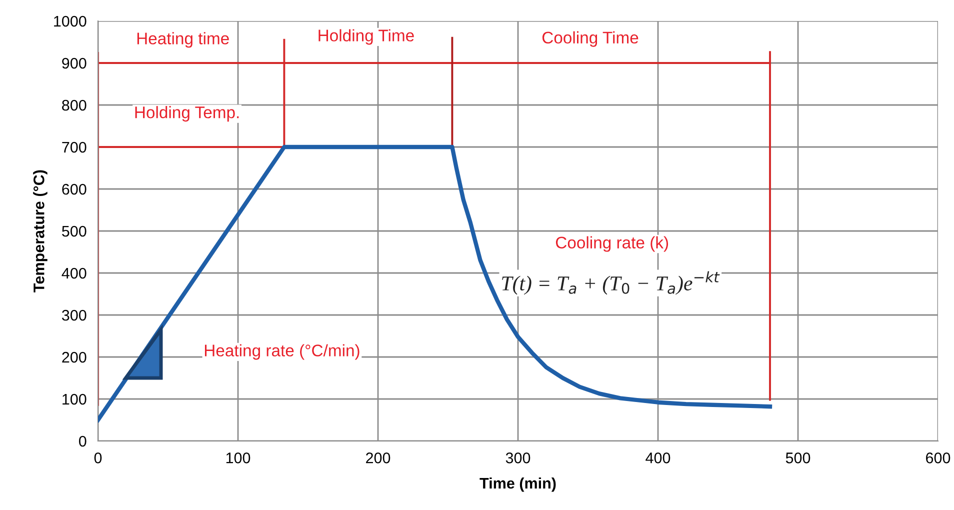  Describe the element at coordinates (82, 441) in the screenshot. I see `y-tick-label: 0` at that location.